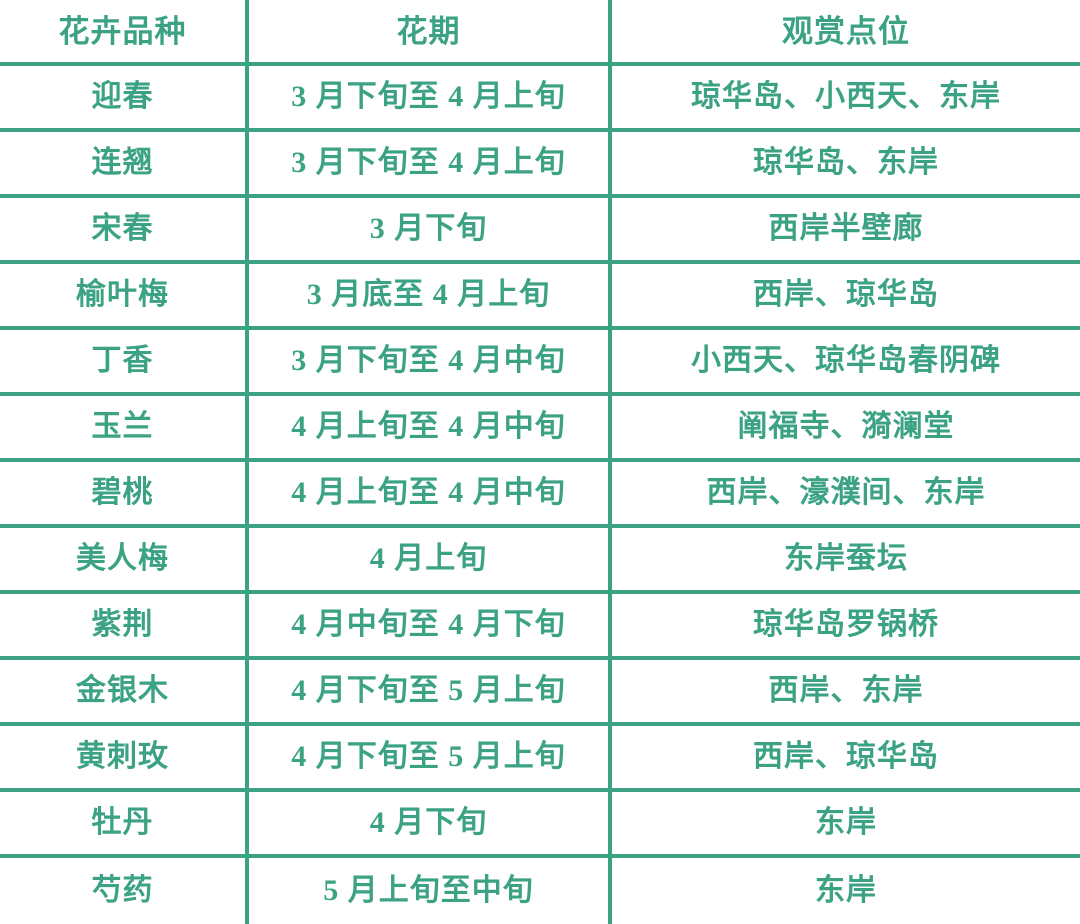 The width and height of the screenshot is (1080, 924). What do you see at coordinates (122, 558) in the screenshot?
I see `species-cell: 美人梅` at bounding box center [122, 558].